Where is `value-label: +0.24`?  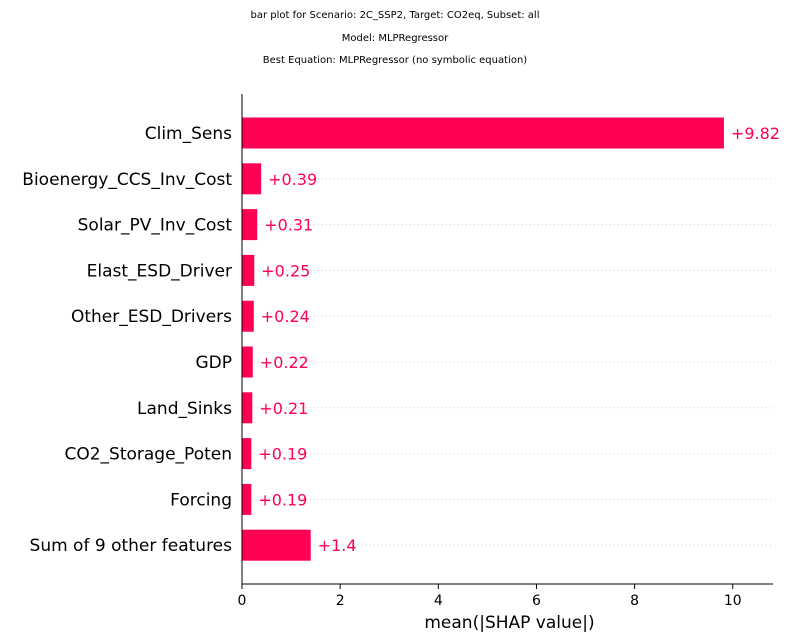 value-label: +0.24 is located at coordinates (285, 316).